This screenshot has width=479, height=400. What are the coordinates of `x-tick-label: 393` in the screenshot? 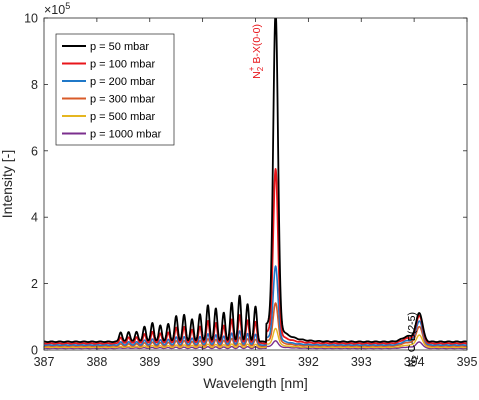 It's located at (361, 362).